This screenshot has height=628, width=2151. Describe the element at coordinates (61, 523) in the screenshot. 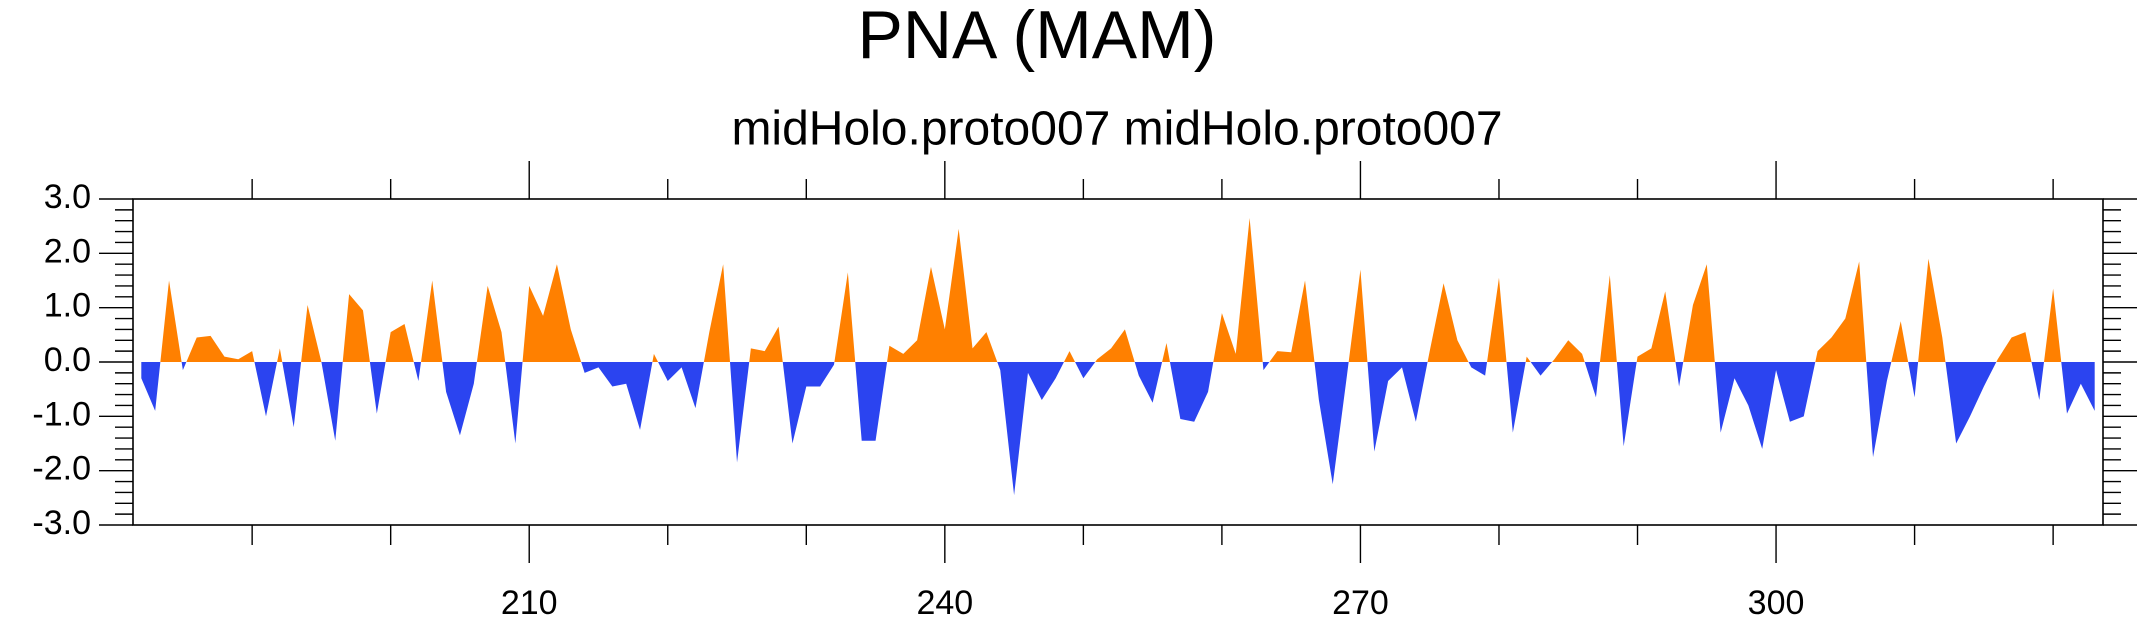

I see `y-tick-label: -3.0` at that location.